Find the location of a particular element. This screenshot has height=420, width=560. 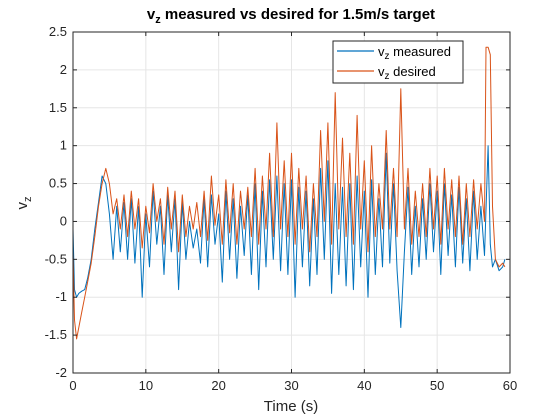

x-tick-label: 0 is located at coordinates (72, 385).